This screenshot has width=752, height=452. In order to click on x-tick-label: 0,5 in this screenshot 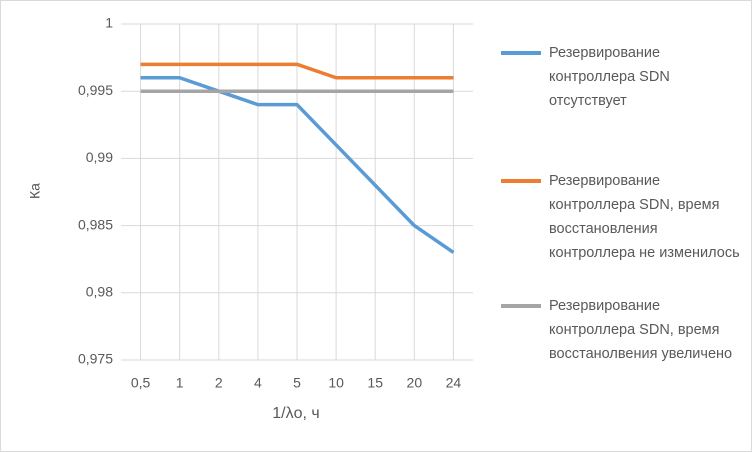, I will do `click(141, 383)`.